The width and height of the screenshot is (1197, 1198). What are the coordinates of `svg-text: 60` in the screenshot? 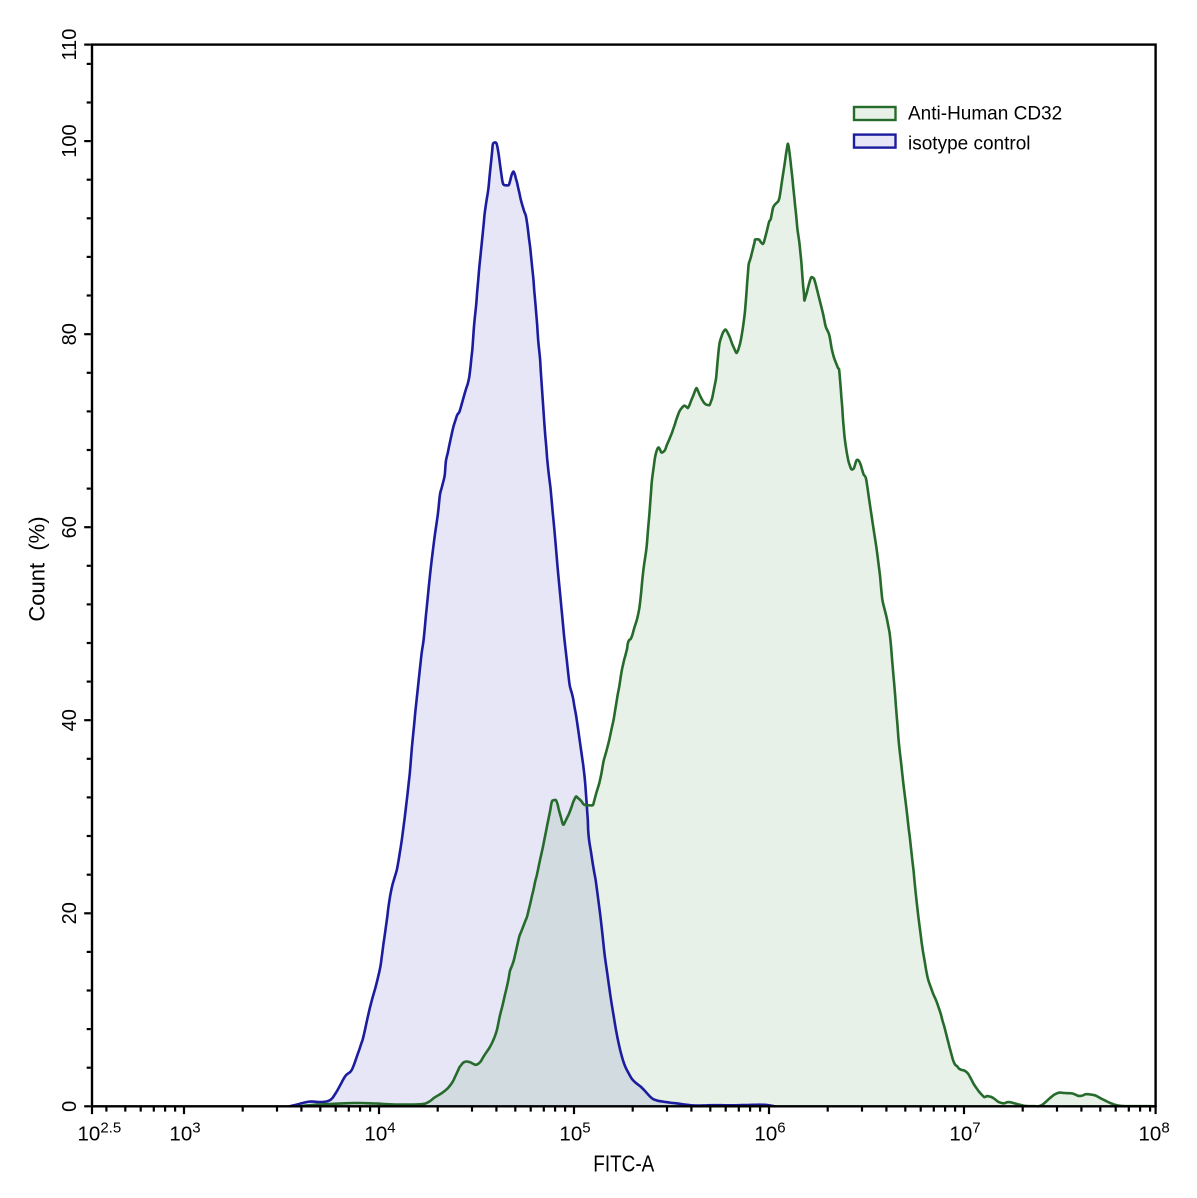 It's located at (70, 527).